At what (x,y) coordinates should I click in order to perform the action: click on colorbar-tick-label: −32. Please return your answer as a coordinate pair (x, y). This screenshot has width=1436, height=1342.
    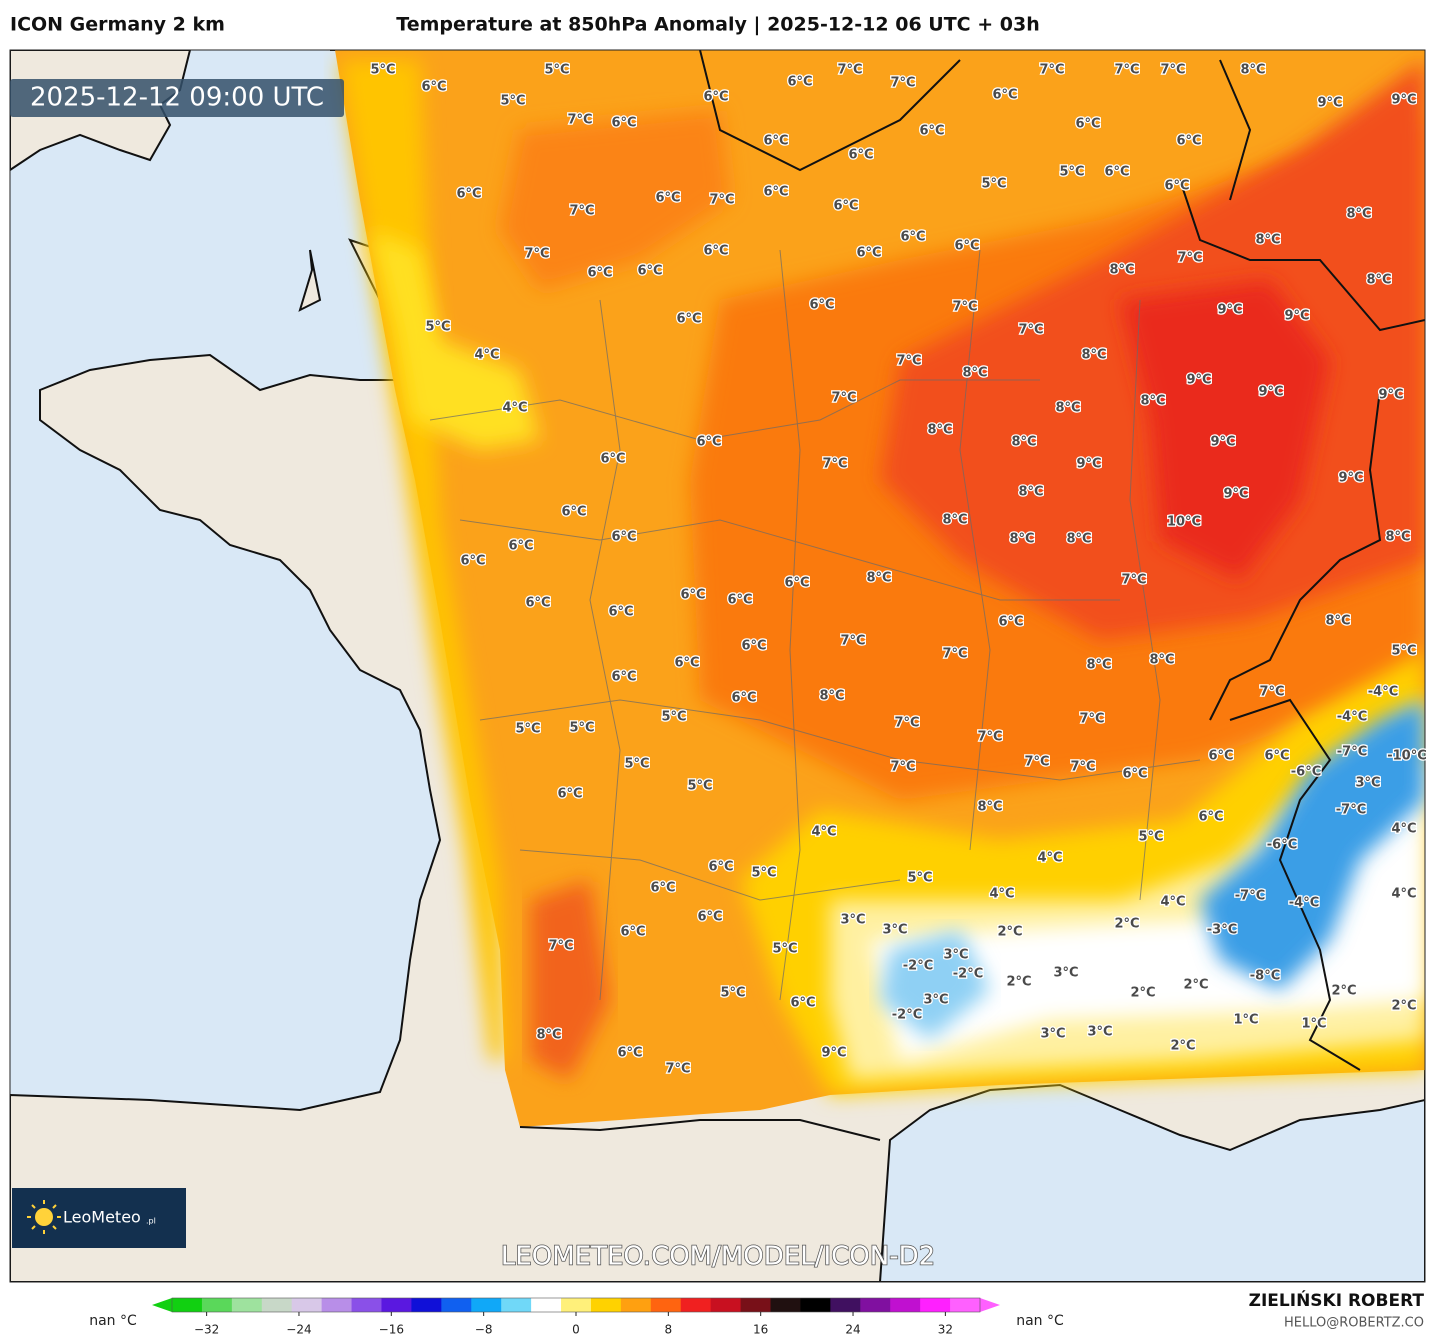
    Looking at the image, I should click on (206, 1330).